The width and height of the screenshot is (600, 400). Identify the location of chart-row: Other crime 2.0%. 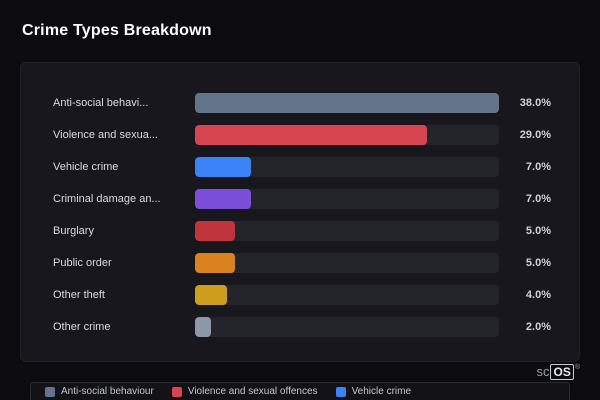
(302, 327).